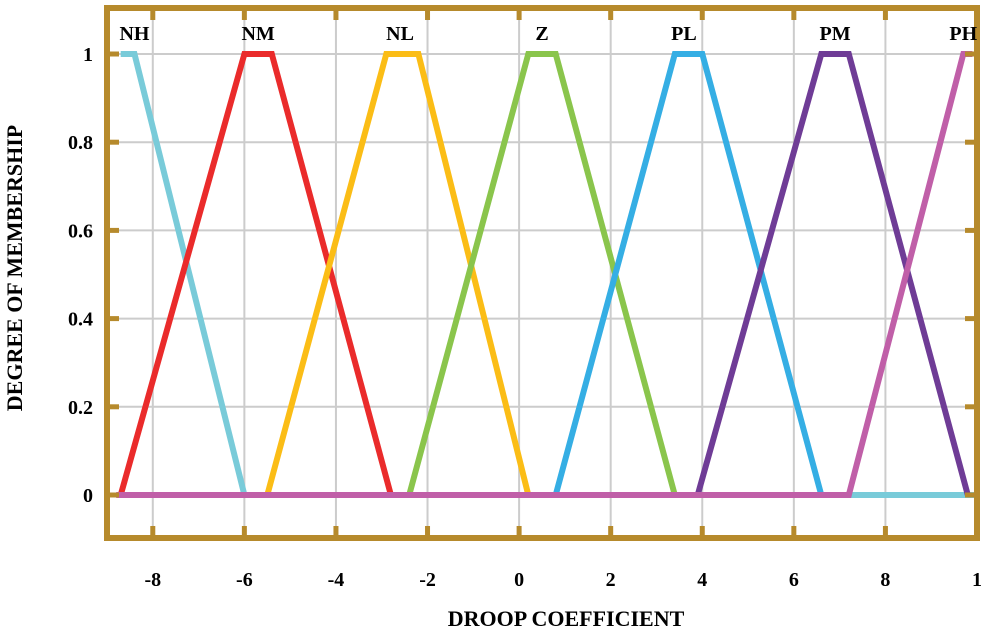  What do you see at coordinates (400, 34) in the screenshot?
I see `series-label-nl: NL` at bounding box center [400, 34].